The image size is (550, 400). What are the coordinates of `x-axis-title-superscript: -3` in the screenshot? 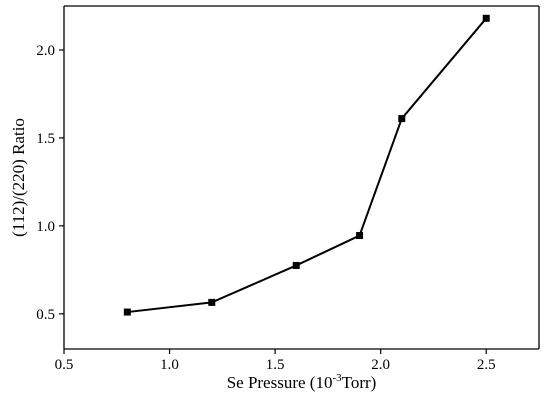 It's located at (337, 378).